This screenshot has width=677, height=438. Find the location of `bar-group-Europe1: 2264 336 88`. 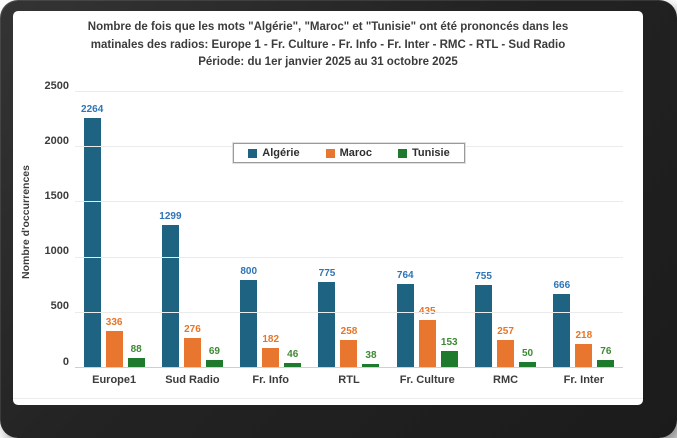

bar-group-Europe1: 2264 336 88 is located at coordinates (114, 230).